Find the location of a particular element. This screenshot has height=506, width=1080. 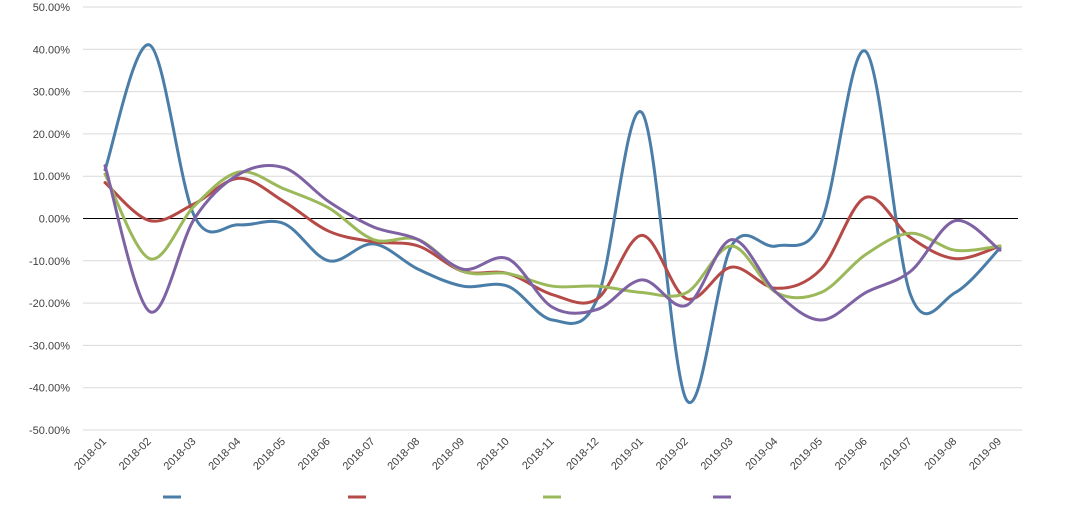

x-tick-label: 2019-03 is located at coordinates (717, 454).